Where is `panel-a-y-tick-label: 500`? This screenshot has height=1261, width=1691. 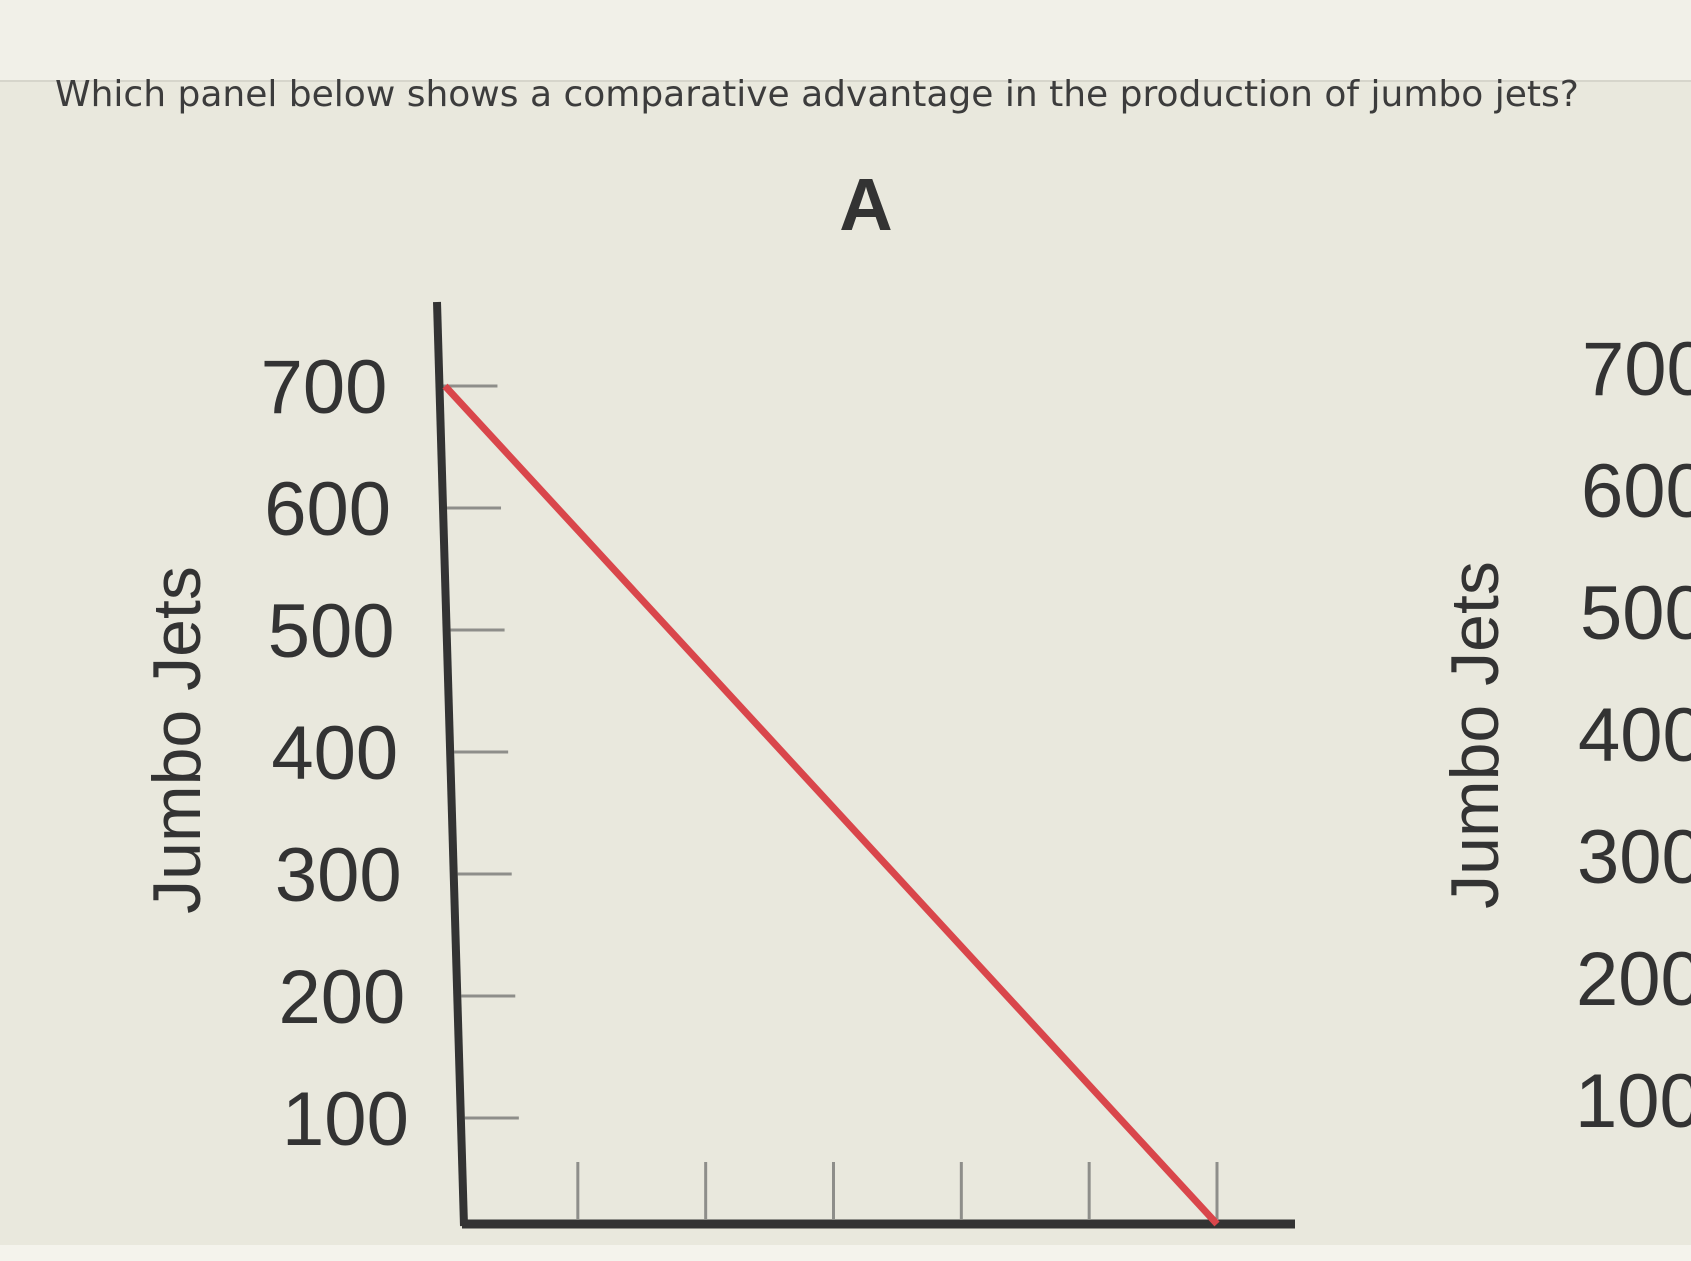
panel-a-y-tick-label: 500 is located at coordinates (331, 631).